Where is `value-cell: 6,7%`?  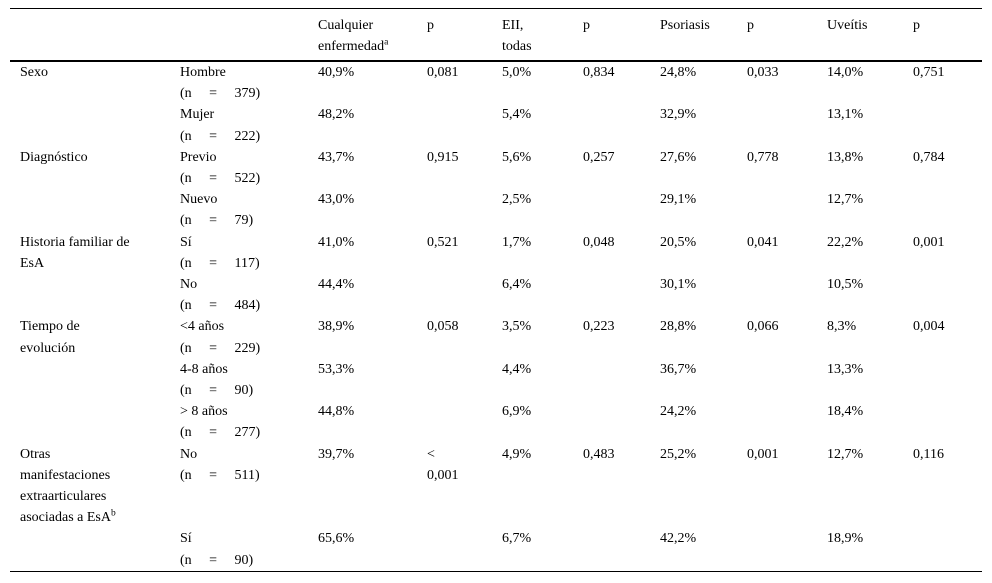 value-cell: 6,7% is located at coordinates (517, 539).